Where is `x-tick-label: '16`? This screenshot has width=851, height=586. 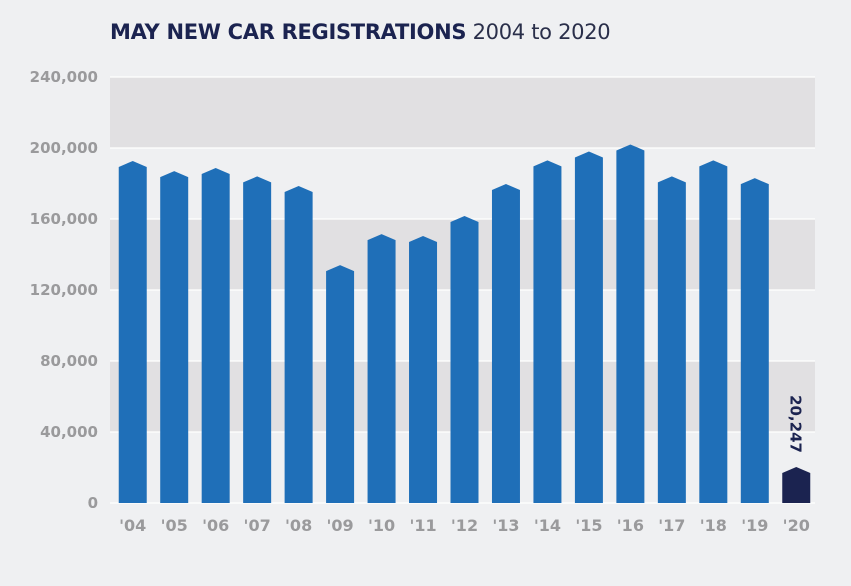 x-tick-label: '16 is located at coordinates (630, 525).